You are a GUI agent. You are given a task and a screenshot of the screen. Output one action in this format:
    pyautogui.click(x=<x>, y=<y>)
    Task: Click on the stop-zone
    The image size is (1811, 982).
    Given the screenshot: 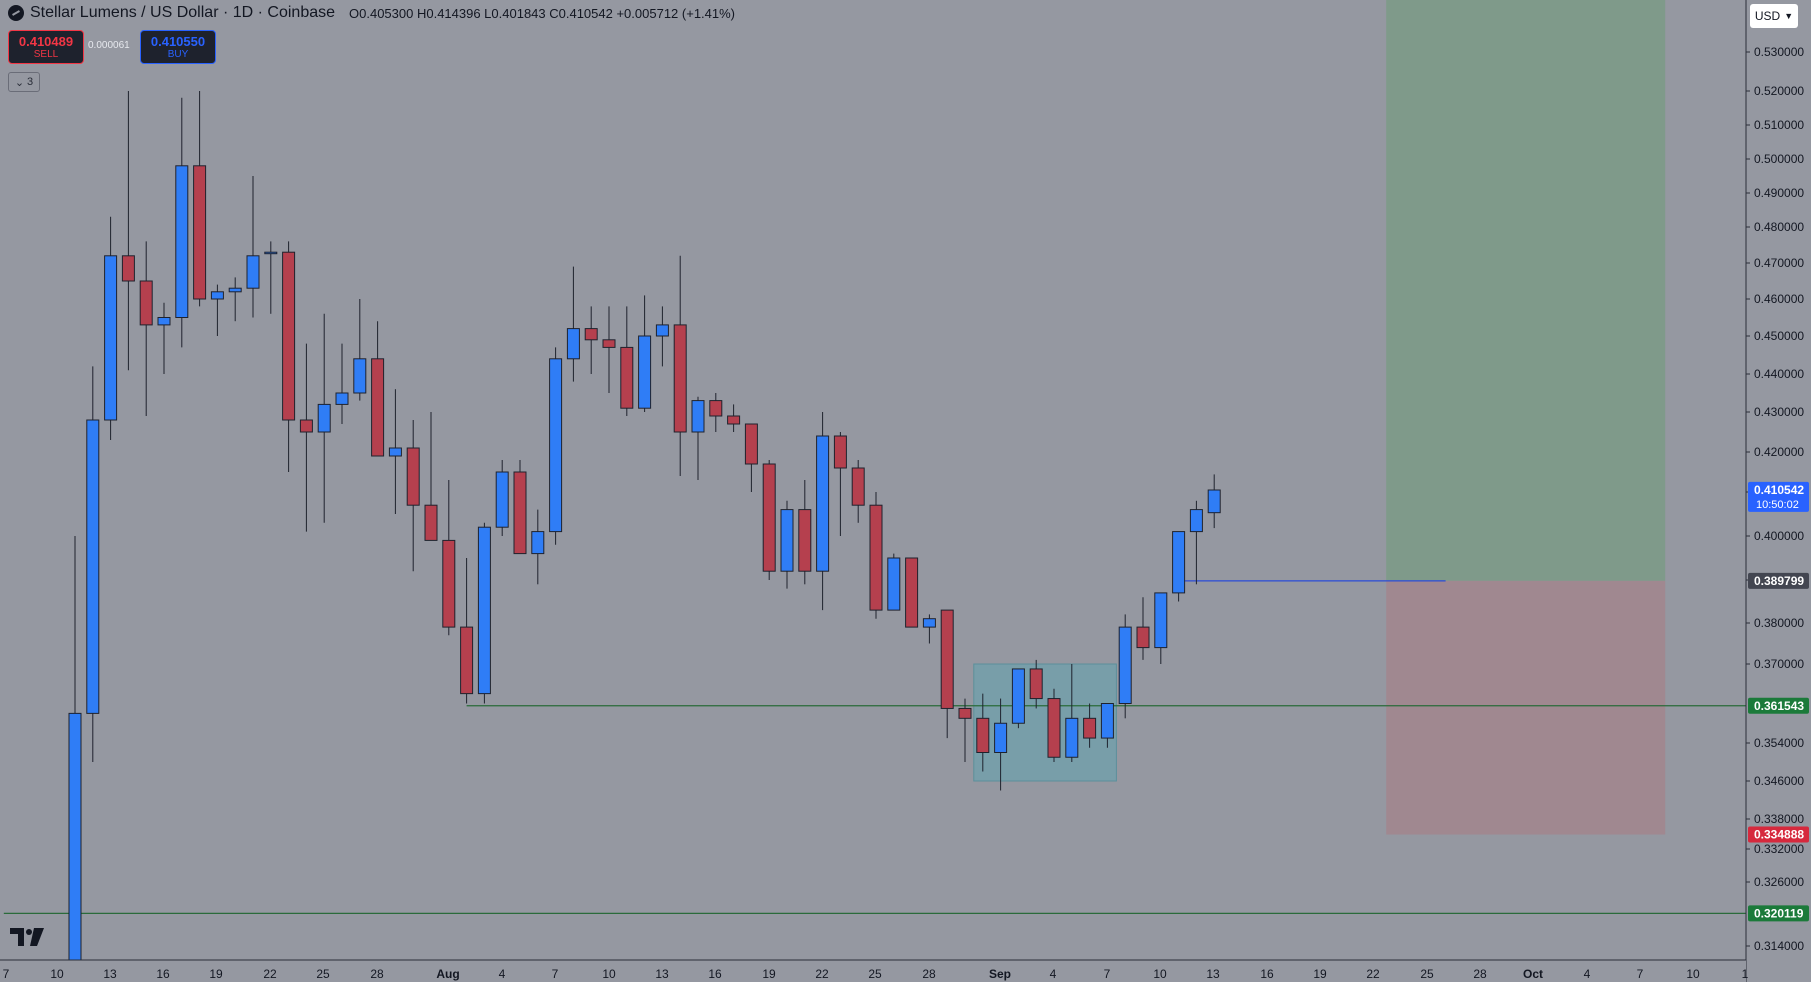 What is the action you would take?
    pyautogui.click(x=1526, y=707)
    